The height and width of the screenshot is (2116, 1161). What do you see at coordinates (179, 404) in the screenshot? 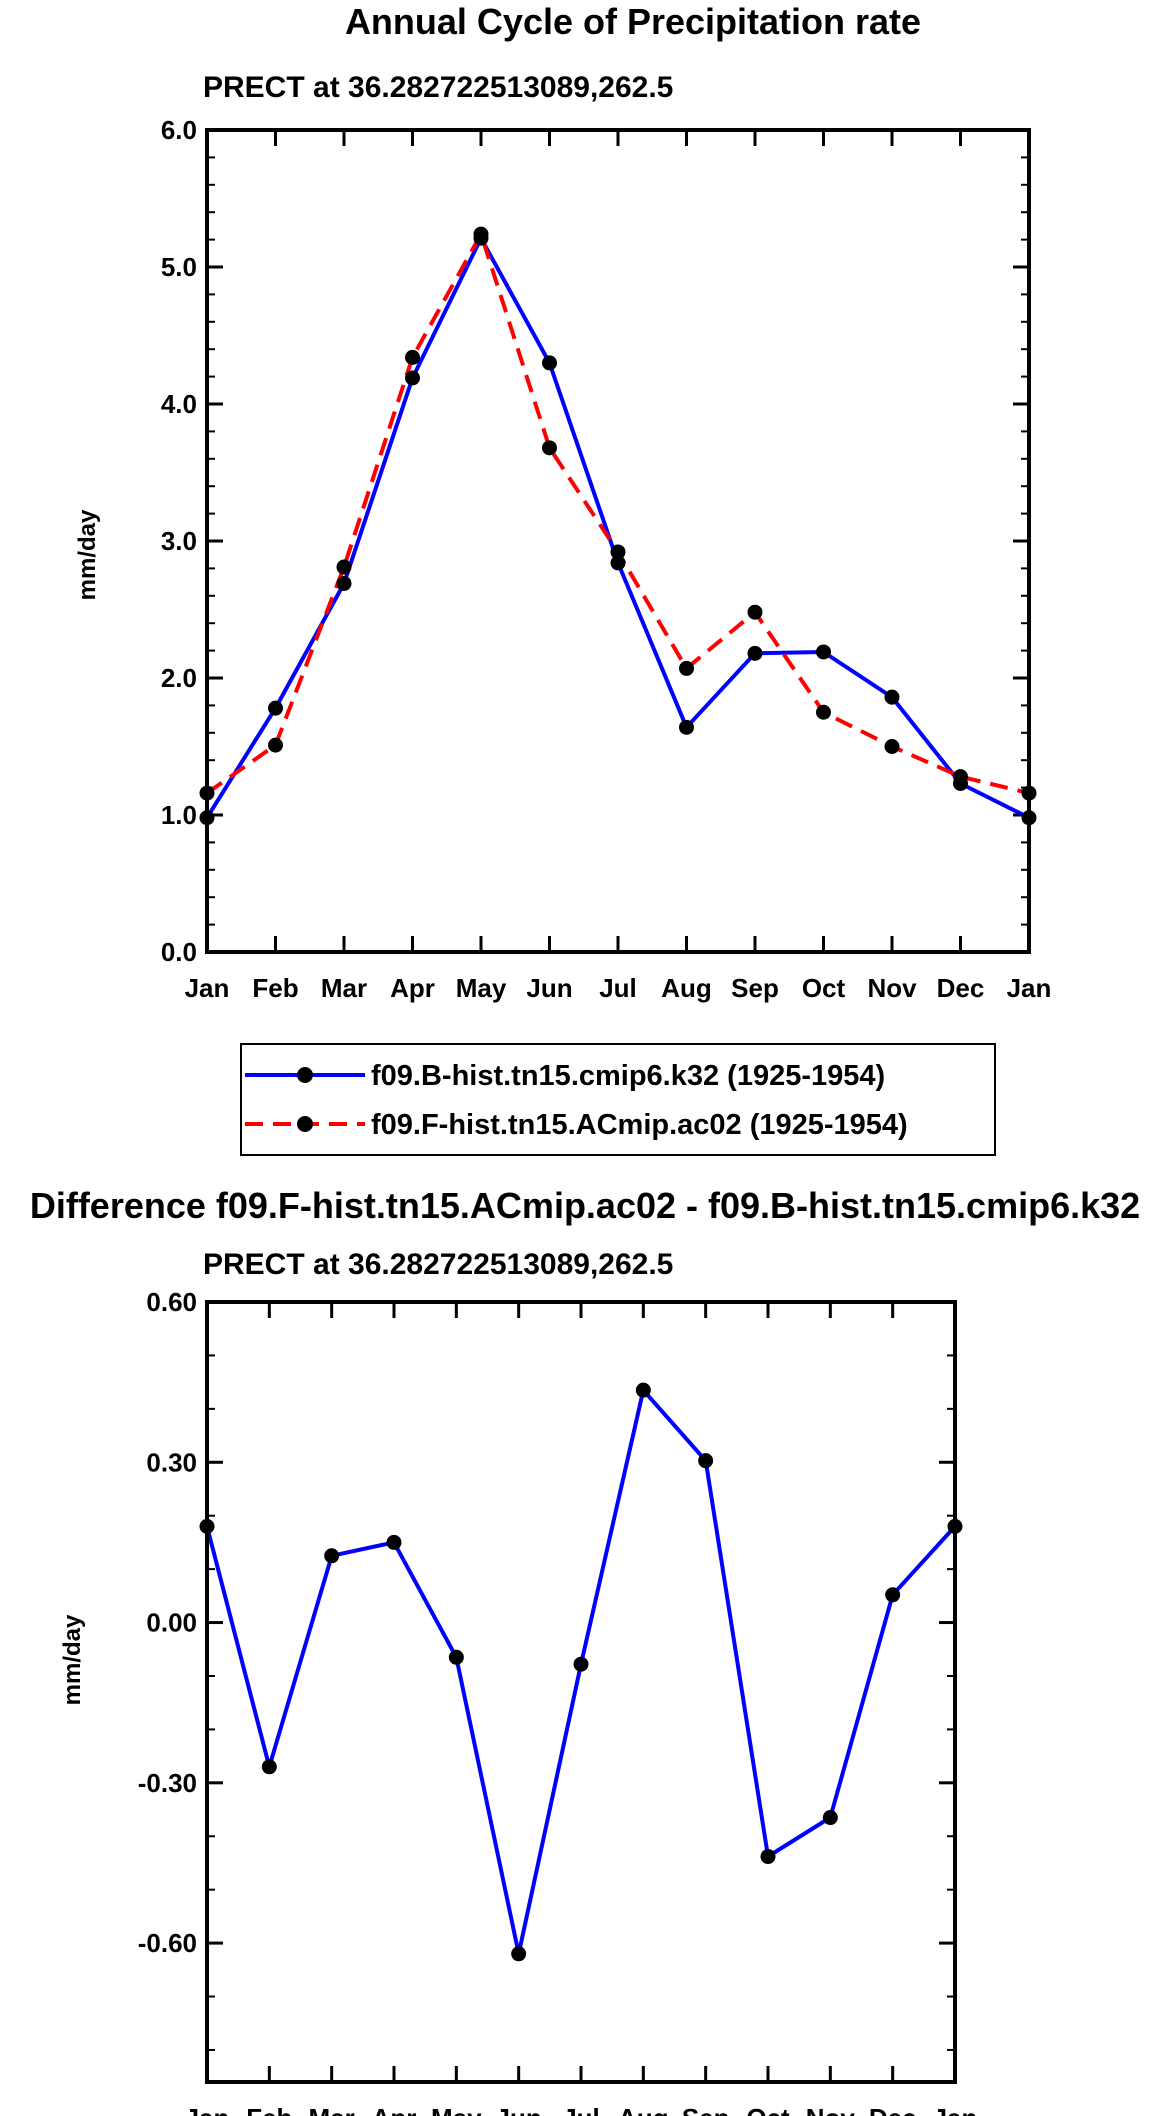
I see `y-tick-label: 4.0` at bounding box center [179, 404].